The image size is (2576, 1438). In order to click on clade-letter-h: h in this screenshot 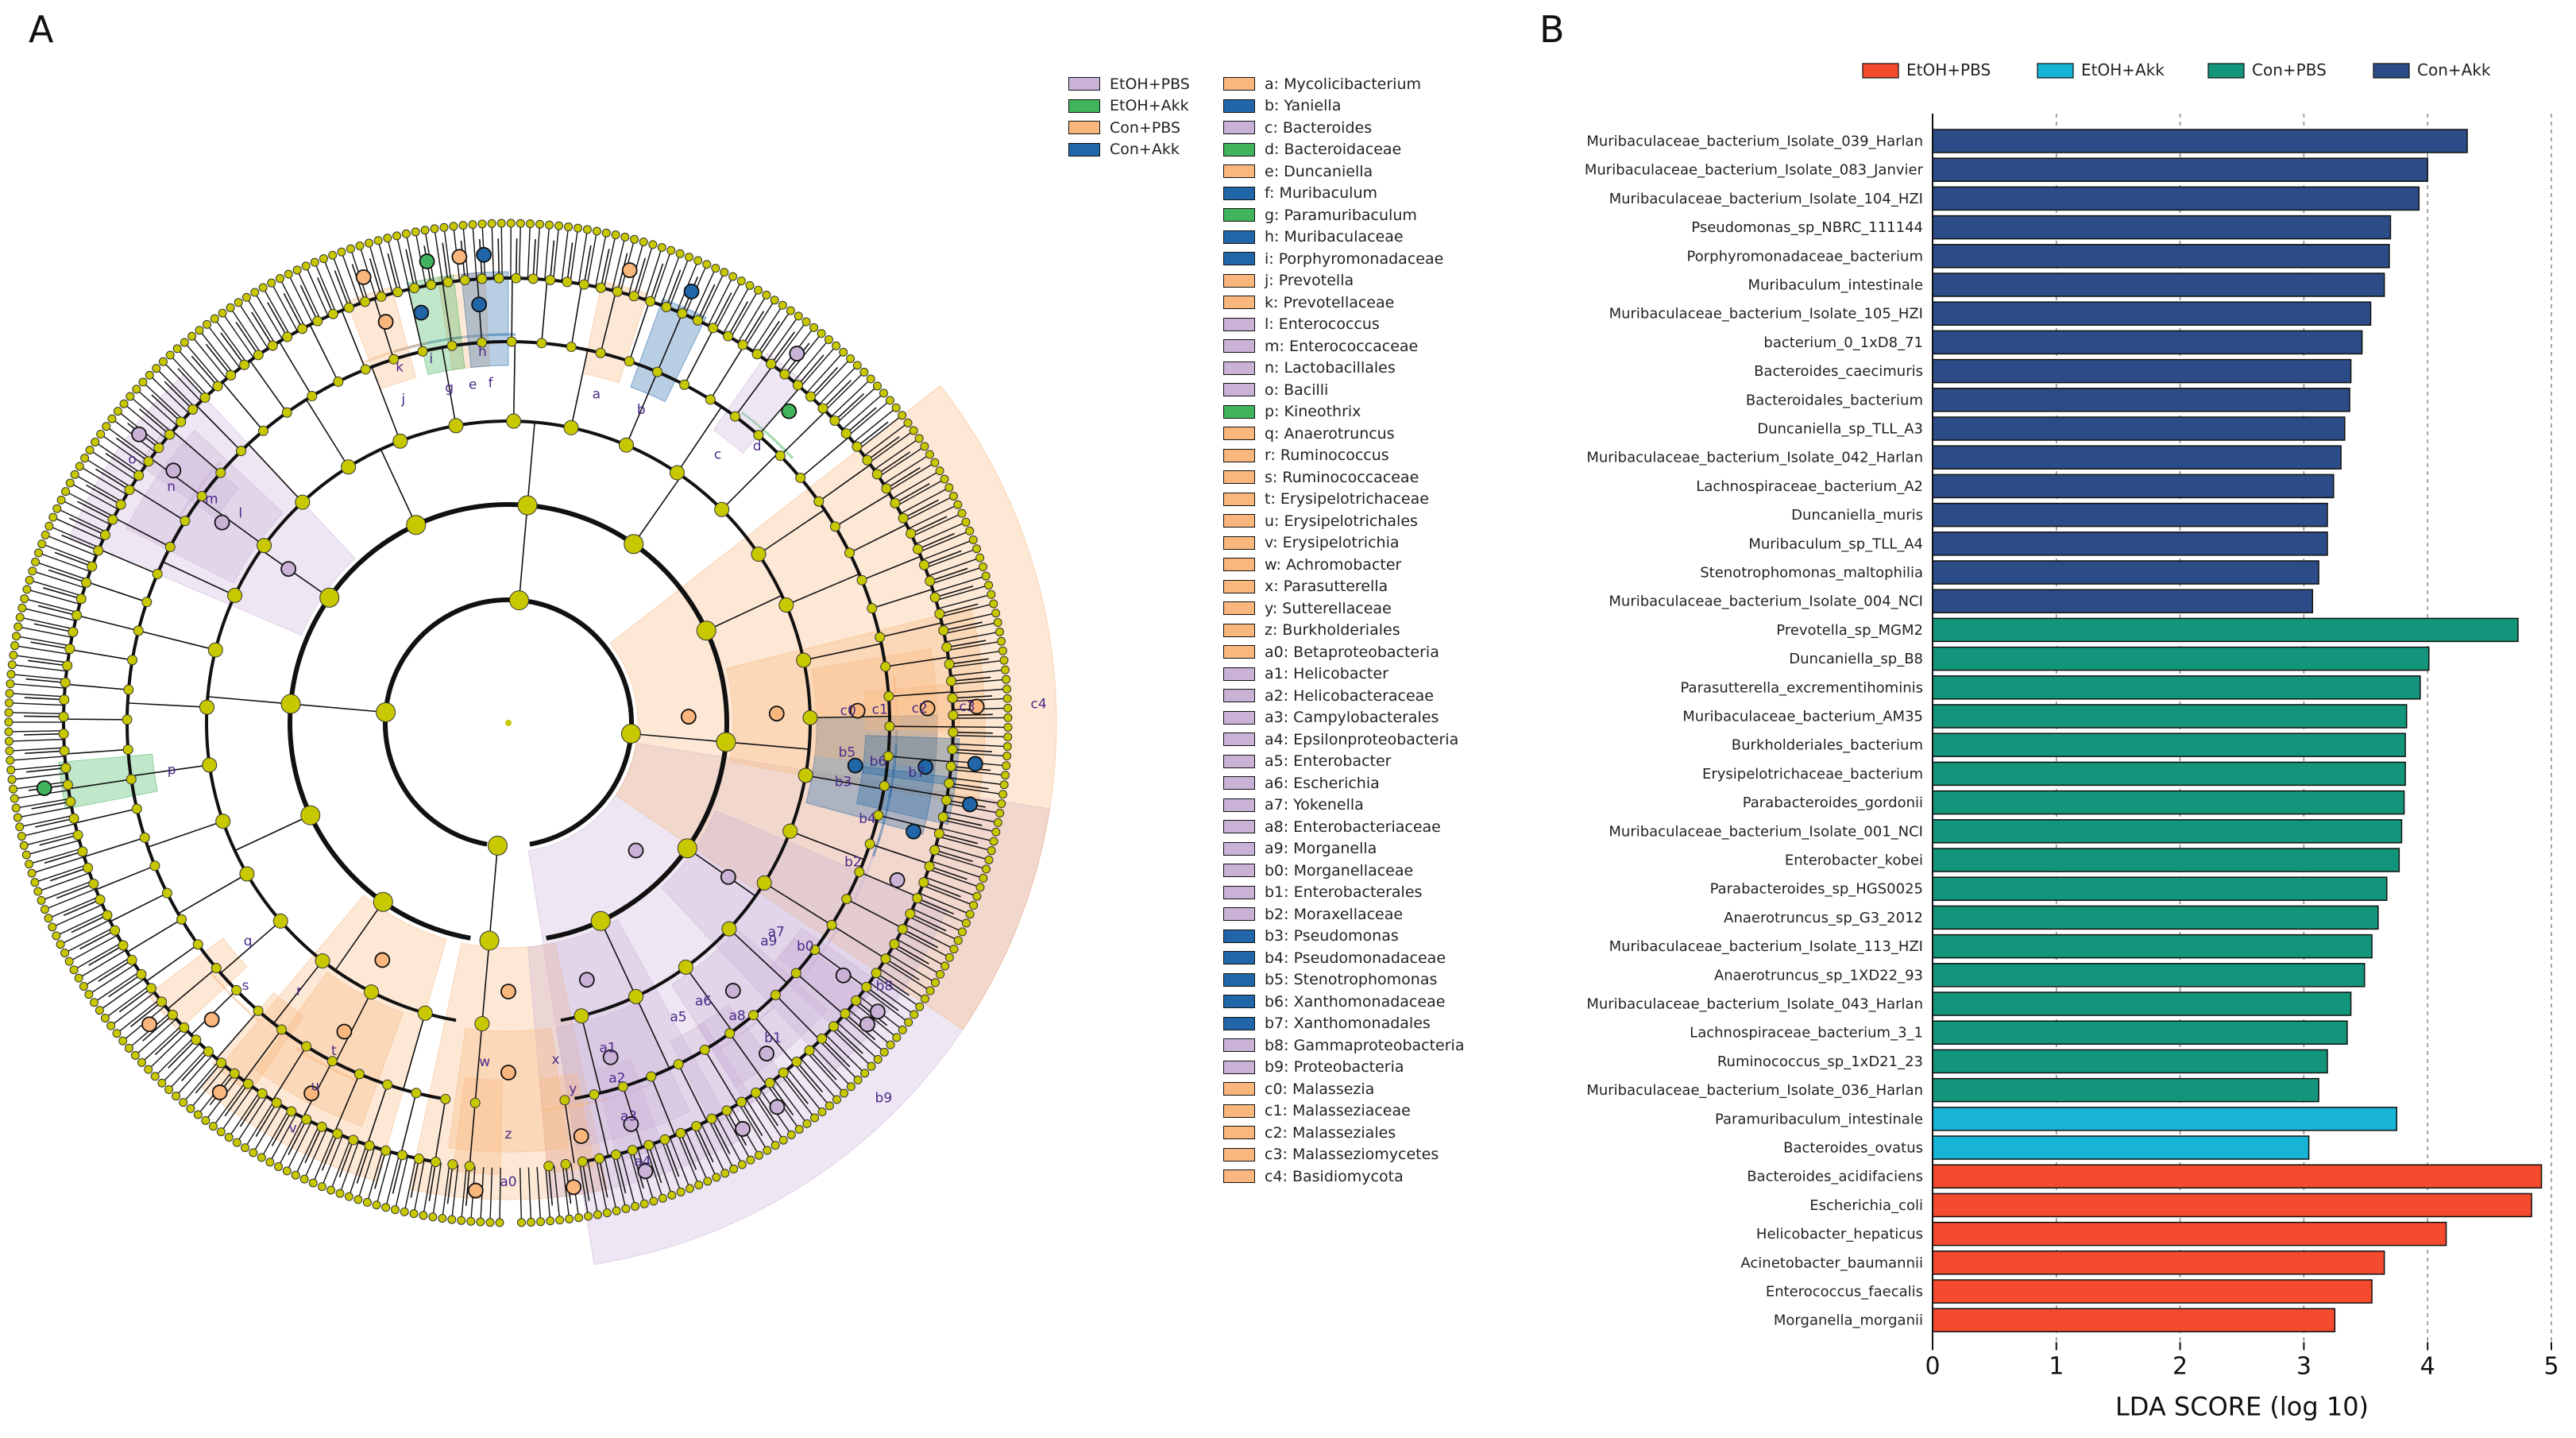, I will do `click(482, 352)`.